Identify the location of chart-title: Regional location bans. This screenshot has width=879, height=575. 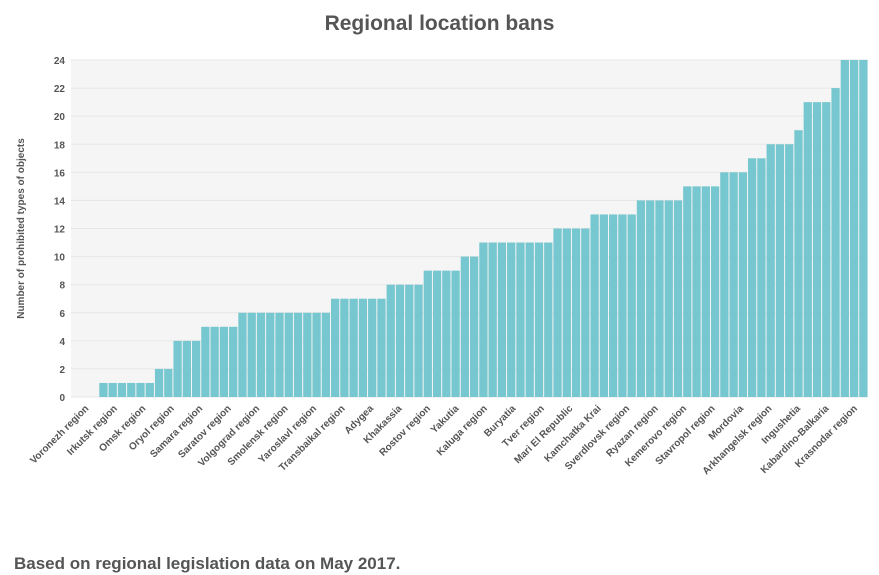
(439, 23).